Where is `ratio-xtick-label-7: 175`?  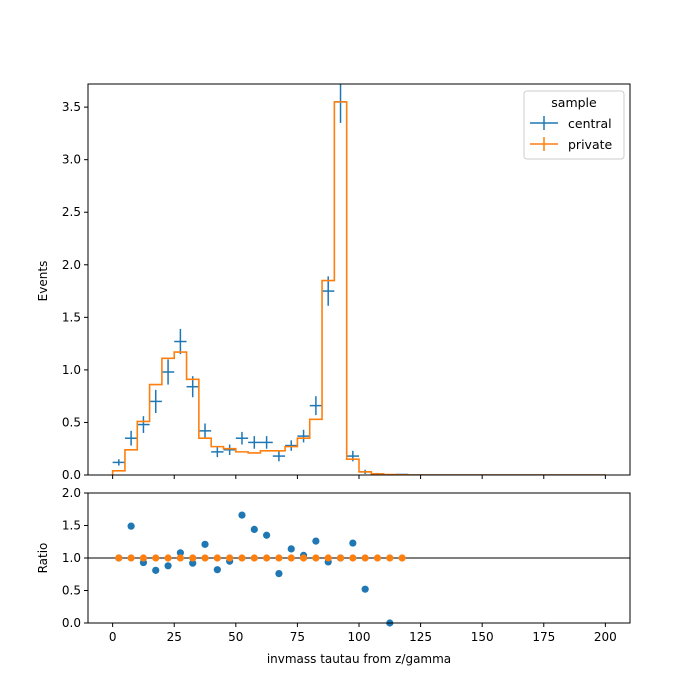 ratio-xtick-label-7: 175 is located at coordinates (543, 637).